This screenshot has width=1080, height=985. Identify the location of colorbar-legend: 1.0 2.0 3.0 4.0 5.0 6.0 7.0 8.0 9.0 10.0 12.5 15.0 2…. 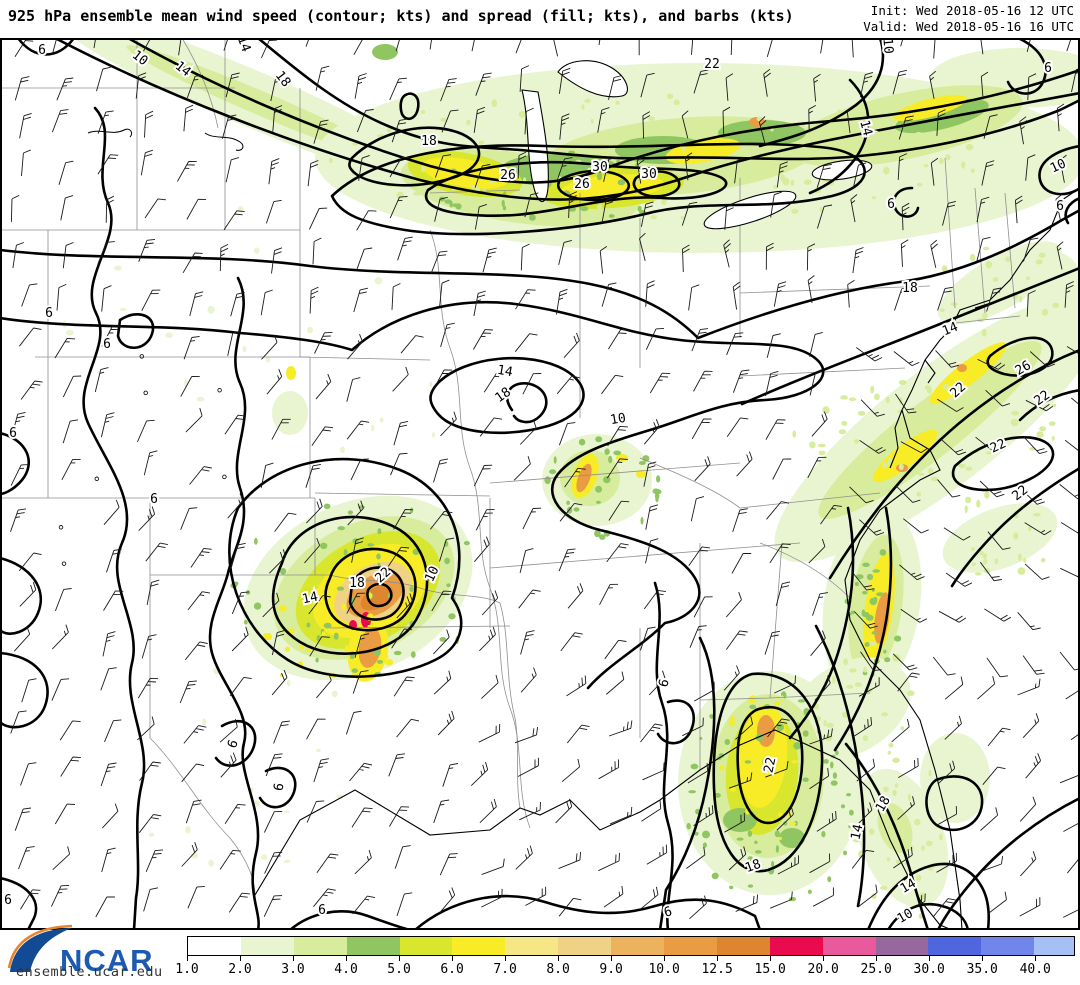
(625, 958).